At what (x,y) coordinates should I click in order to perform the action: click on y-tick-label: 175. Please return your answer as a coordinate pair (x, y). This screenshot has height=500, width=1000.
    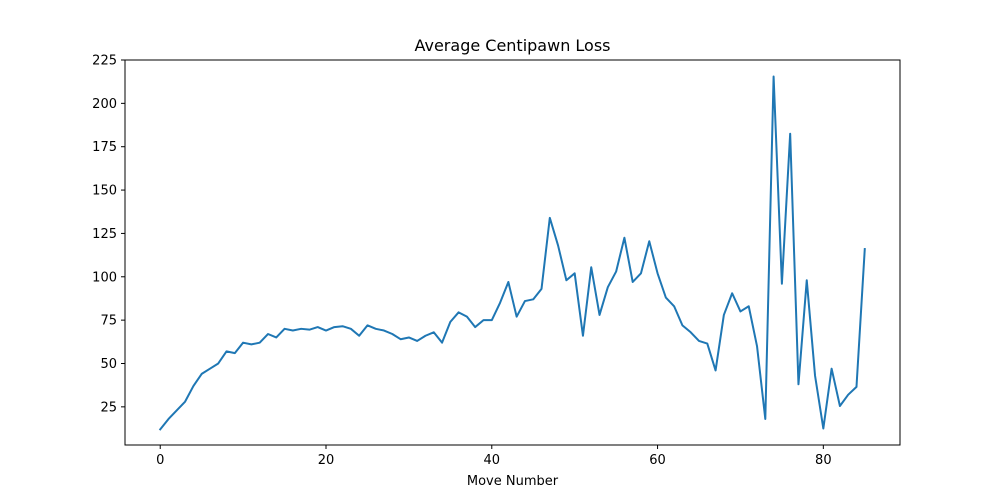
    Looking at the image, I should click on (104, 147).